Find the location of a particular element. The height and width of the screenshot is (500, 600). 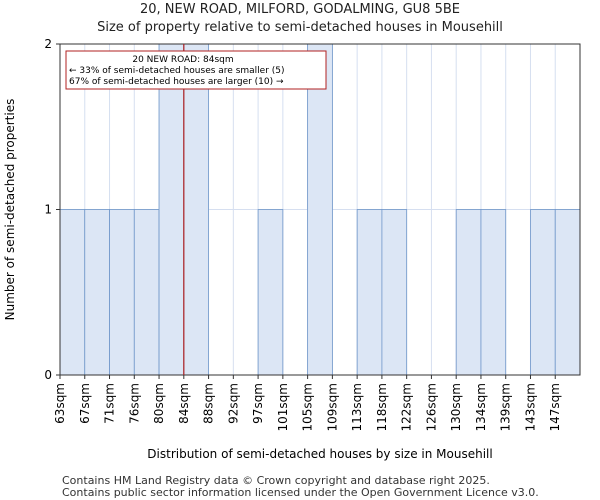

x-tick-label: 97sqm is located at coordinates (258, 403).